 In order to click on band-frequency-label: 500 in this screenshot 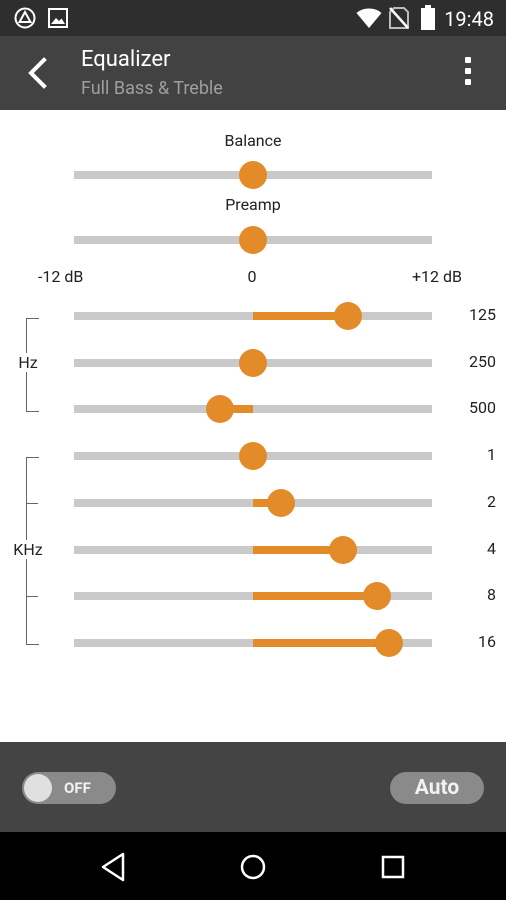, I will do `click(482, 407)`.